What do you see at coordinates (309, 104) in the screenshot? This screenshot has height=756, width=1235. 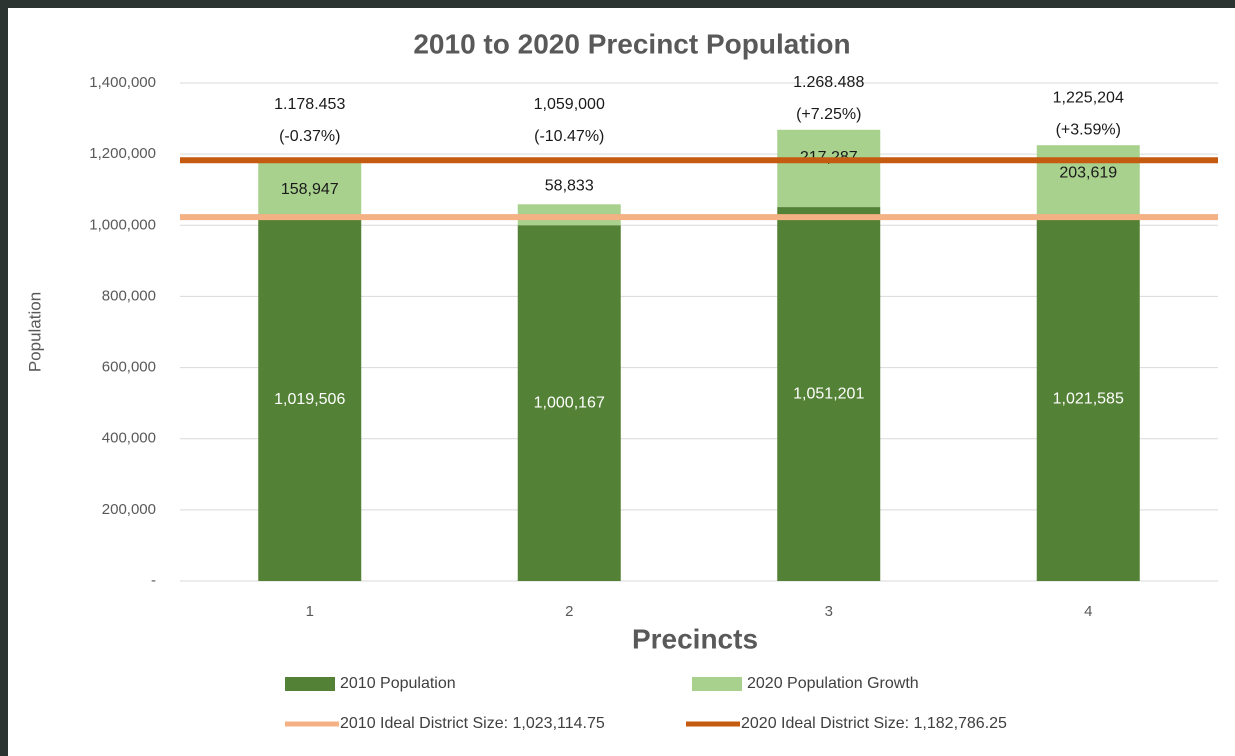 I see `total-label: 1.178.453` at bounding box center [309, 104].